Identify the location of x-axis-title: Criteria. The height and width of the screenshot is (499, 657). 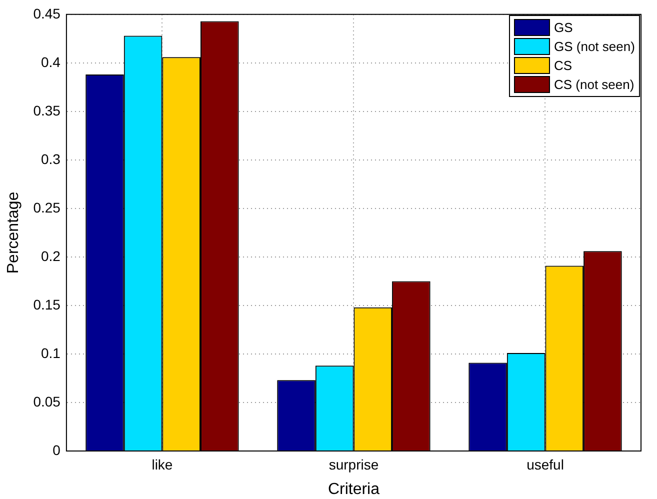
(354, 489).